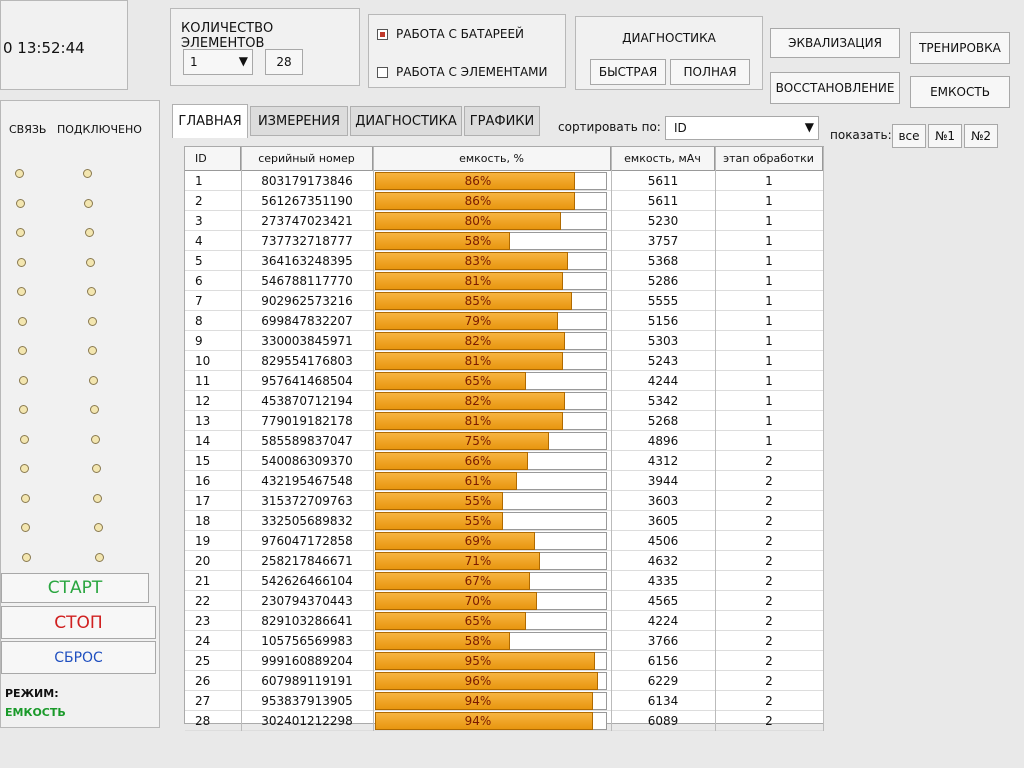 This screenshot has width=1024, height=768. I want to click on tab: ГЛАВНАЯ, so click(210, 121).